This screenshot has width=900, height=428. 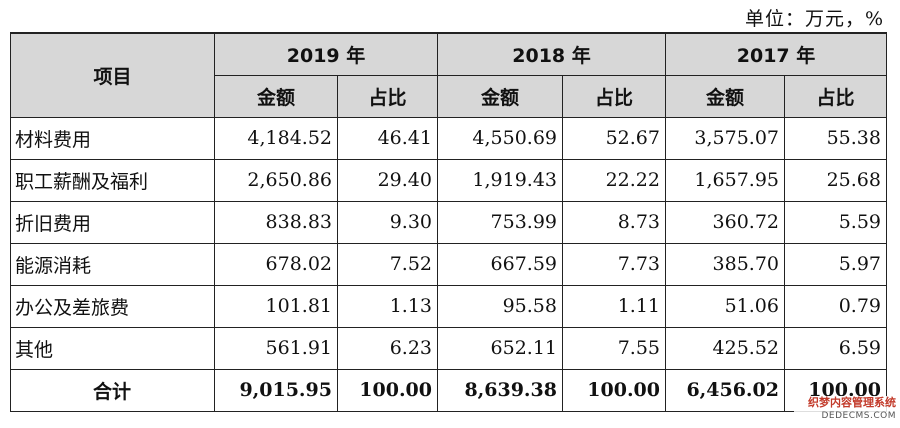 What do you see at coordinates (276, 348) in the screenshot?
I see `cell-amount: 561.91` at bounding box center [276, 348].